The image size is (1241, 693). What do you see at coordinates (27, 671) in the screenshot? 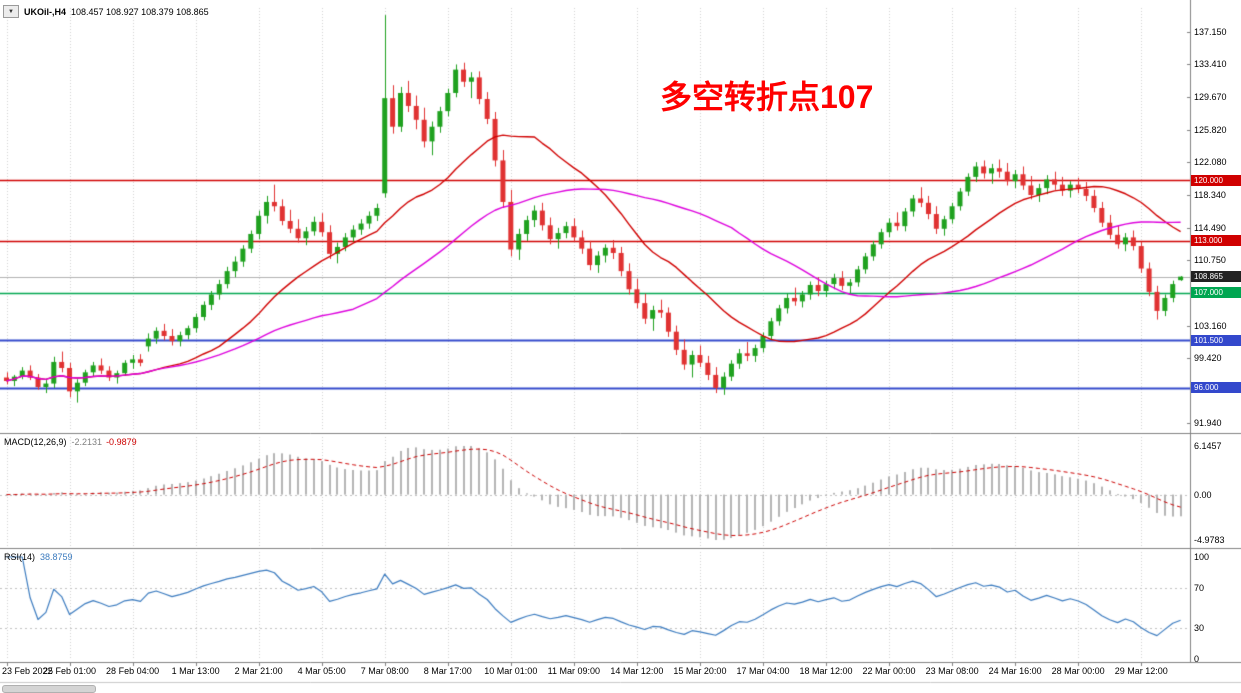
I see `time-axis-label: 23 Feb 2022` at bounding box center [27, 671].